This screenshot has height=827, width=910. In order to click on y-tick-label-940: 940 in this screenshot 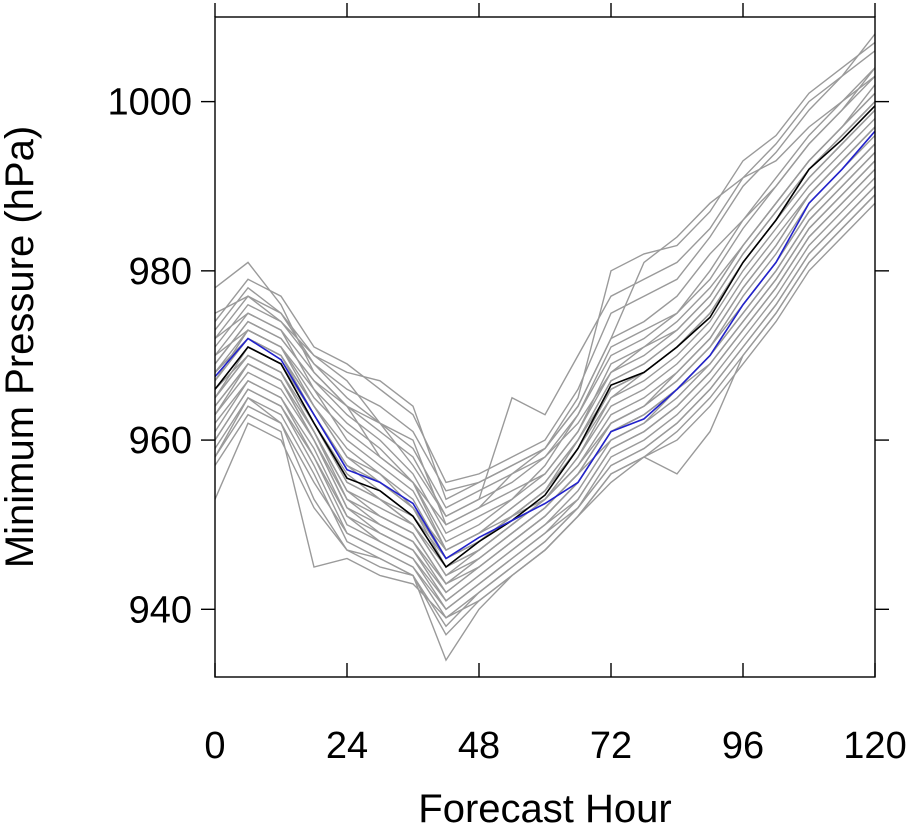, I will do `click(160, 610)`.